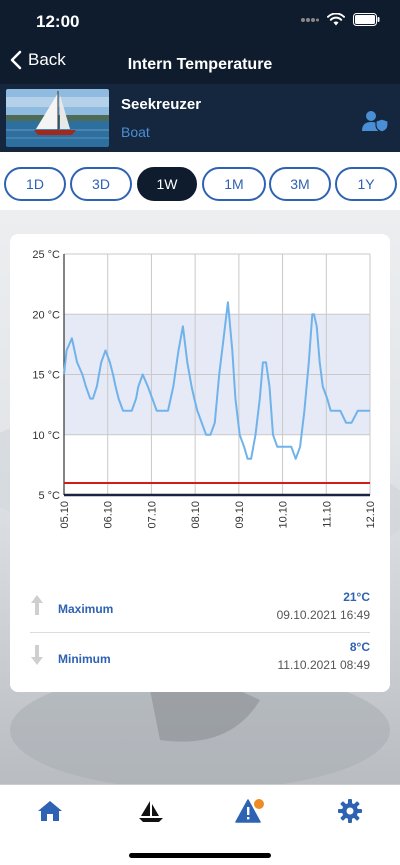 The image size is (400, 865). I want to click on minimum-time: 11.10.2021 08:49, so click(323, 665).